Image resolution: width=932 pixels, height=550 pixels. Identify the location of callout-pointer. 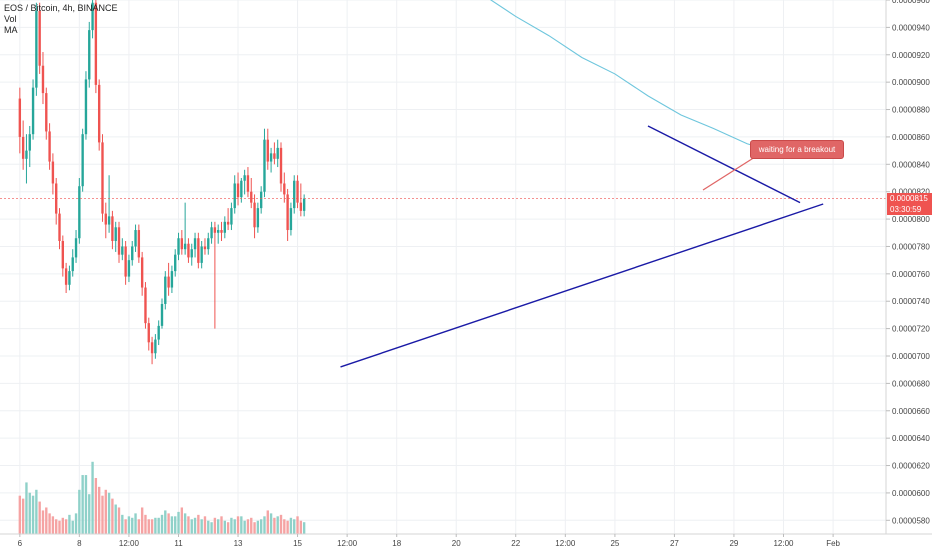
(729, 173).